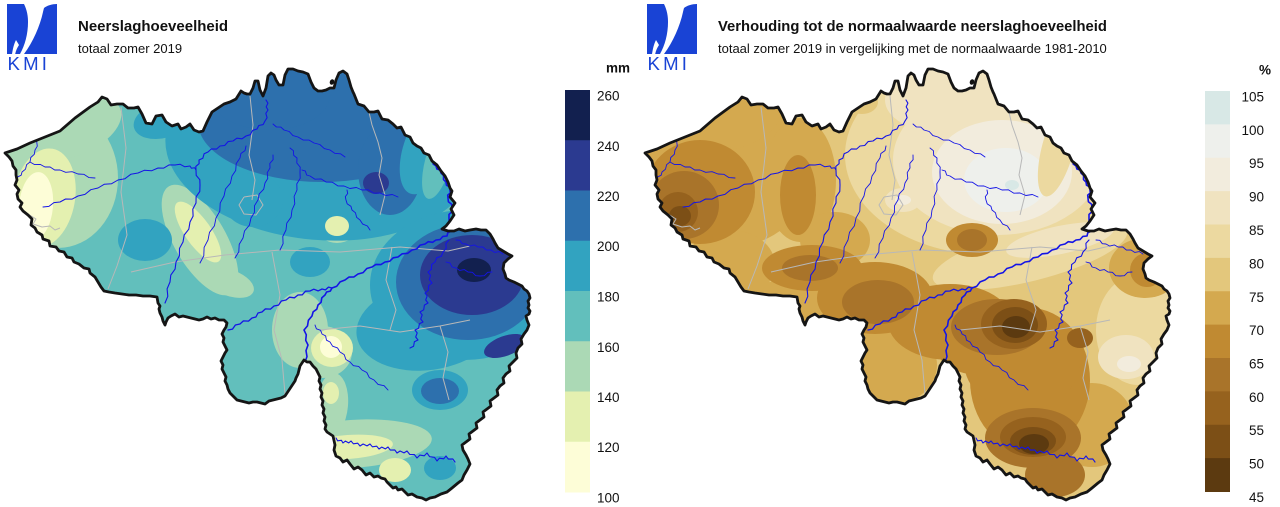  I want to click on svg-text: 45, so click(1256, 497).